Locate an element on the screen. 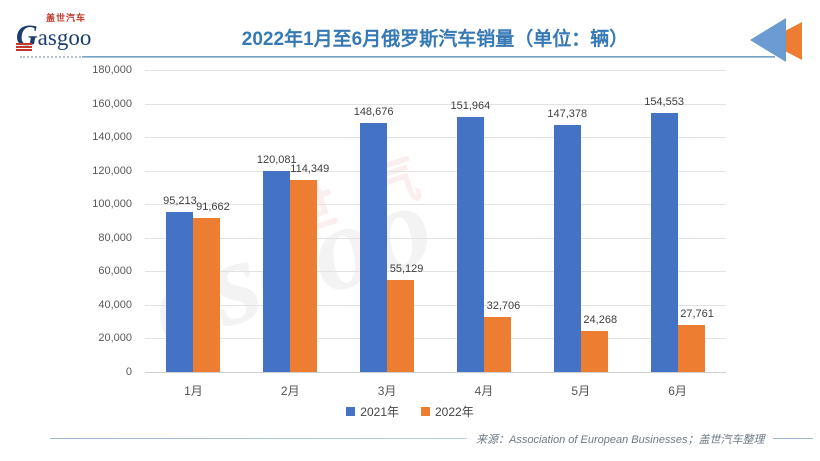 This screenshot has height=461, width=820. bar-2022年-1月 is located at coordinates (207, 295).